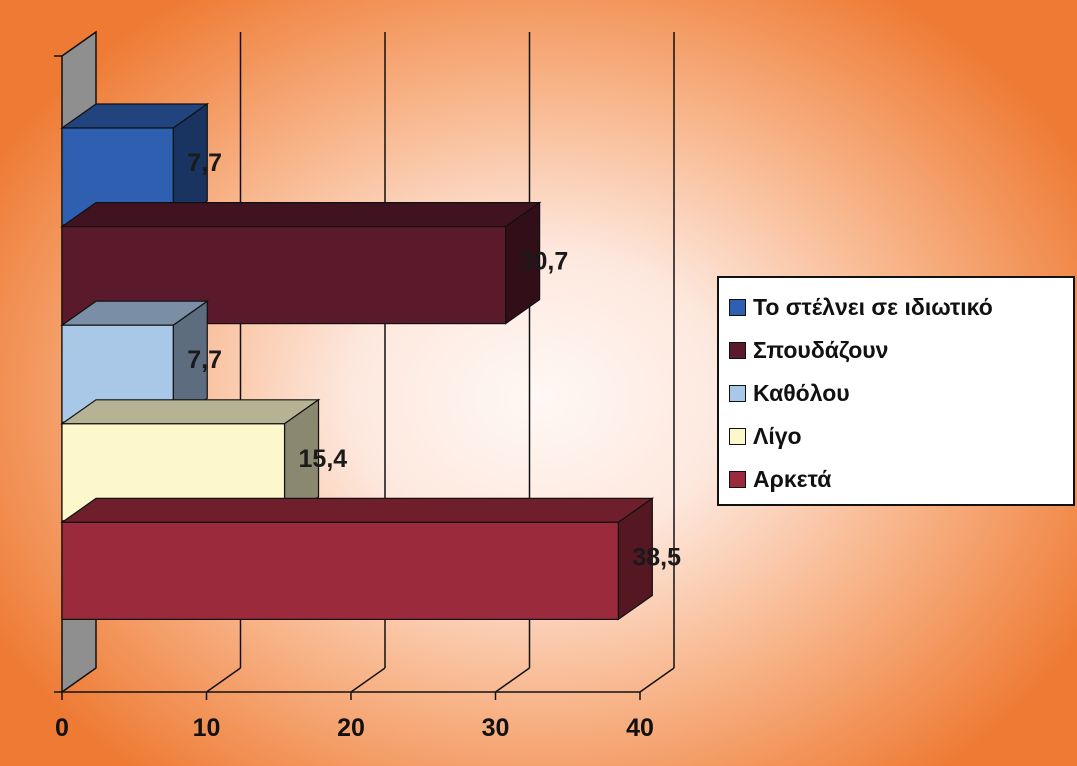 The width and height of the screenshot is (1077, 766). I want to click on bar: 38,5, so click(370, 559).